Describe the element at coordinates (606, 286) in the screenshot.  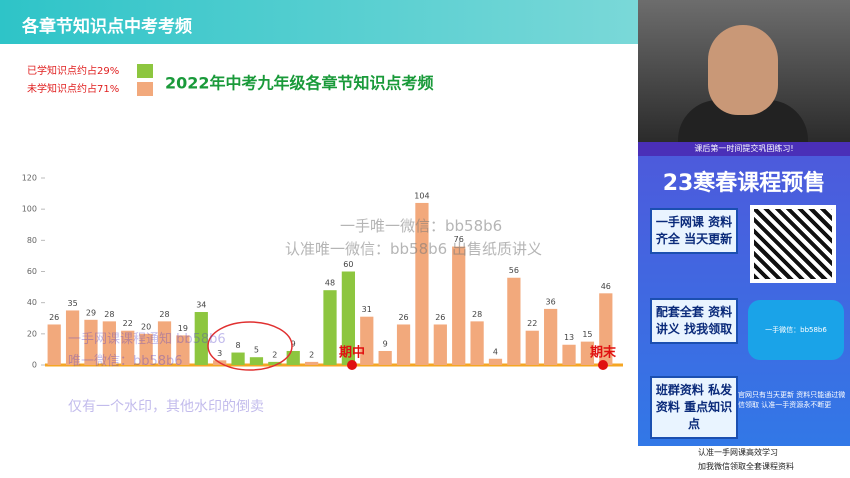
I see `value-label: 46` at that location.